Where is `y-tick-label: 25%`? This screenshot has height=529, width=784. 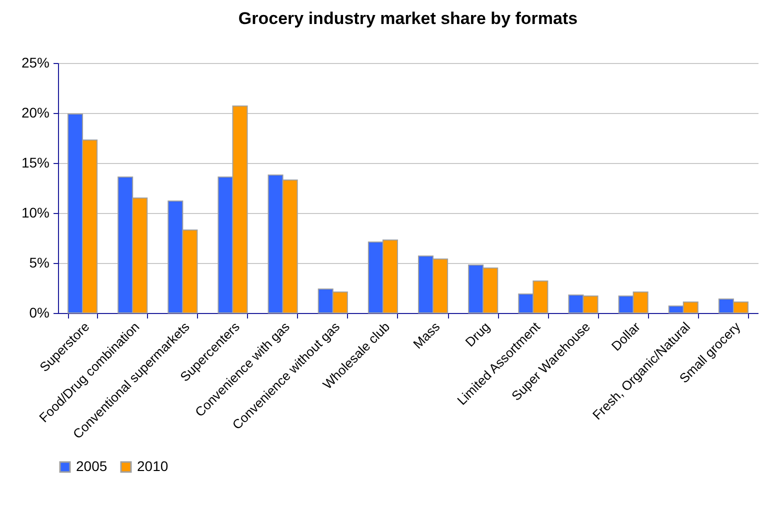 y-tick-label: 25% is located at coordinates (35, 62).